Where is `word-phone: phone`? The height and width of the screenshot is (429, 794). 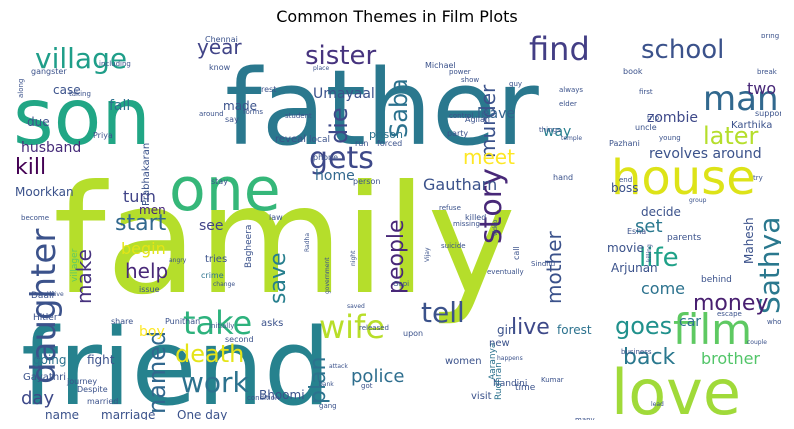 word-phone: phone is located at coordinates (325, 157).